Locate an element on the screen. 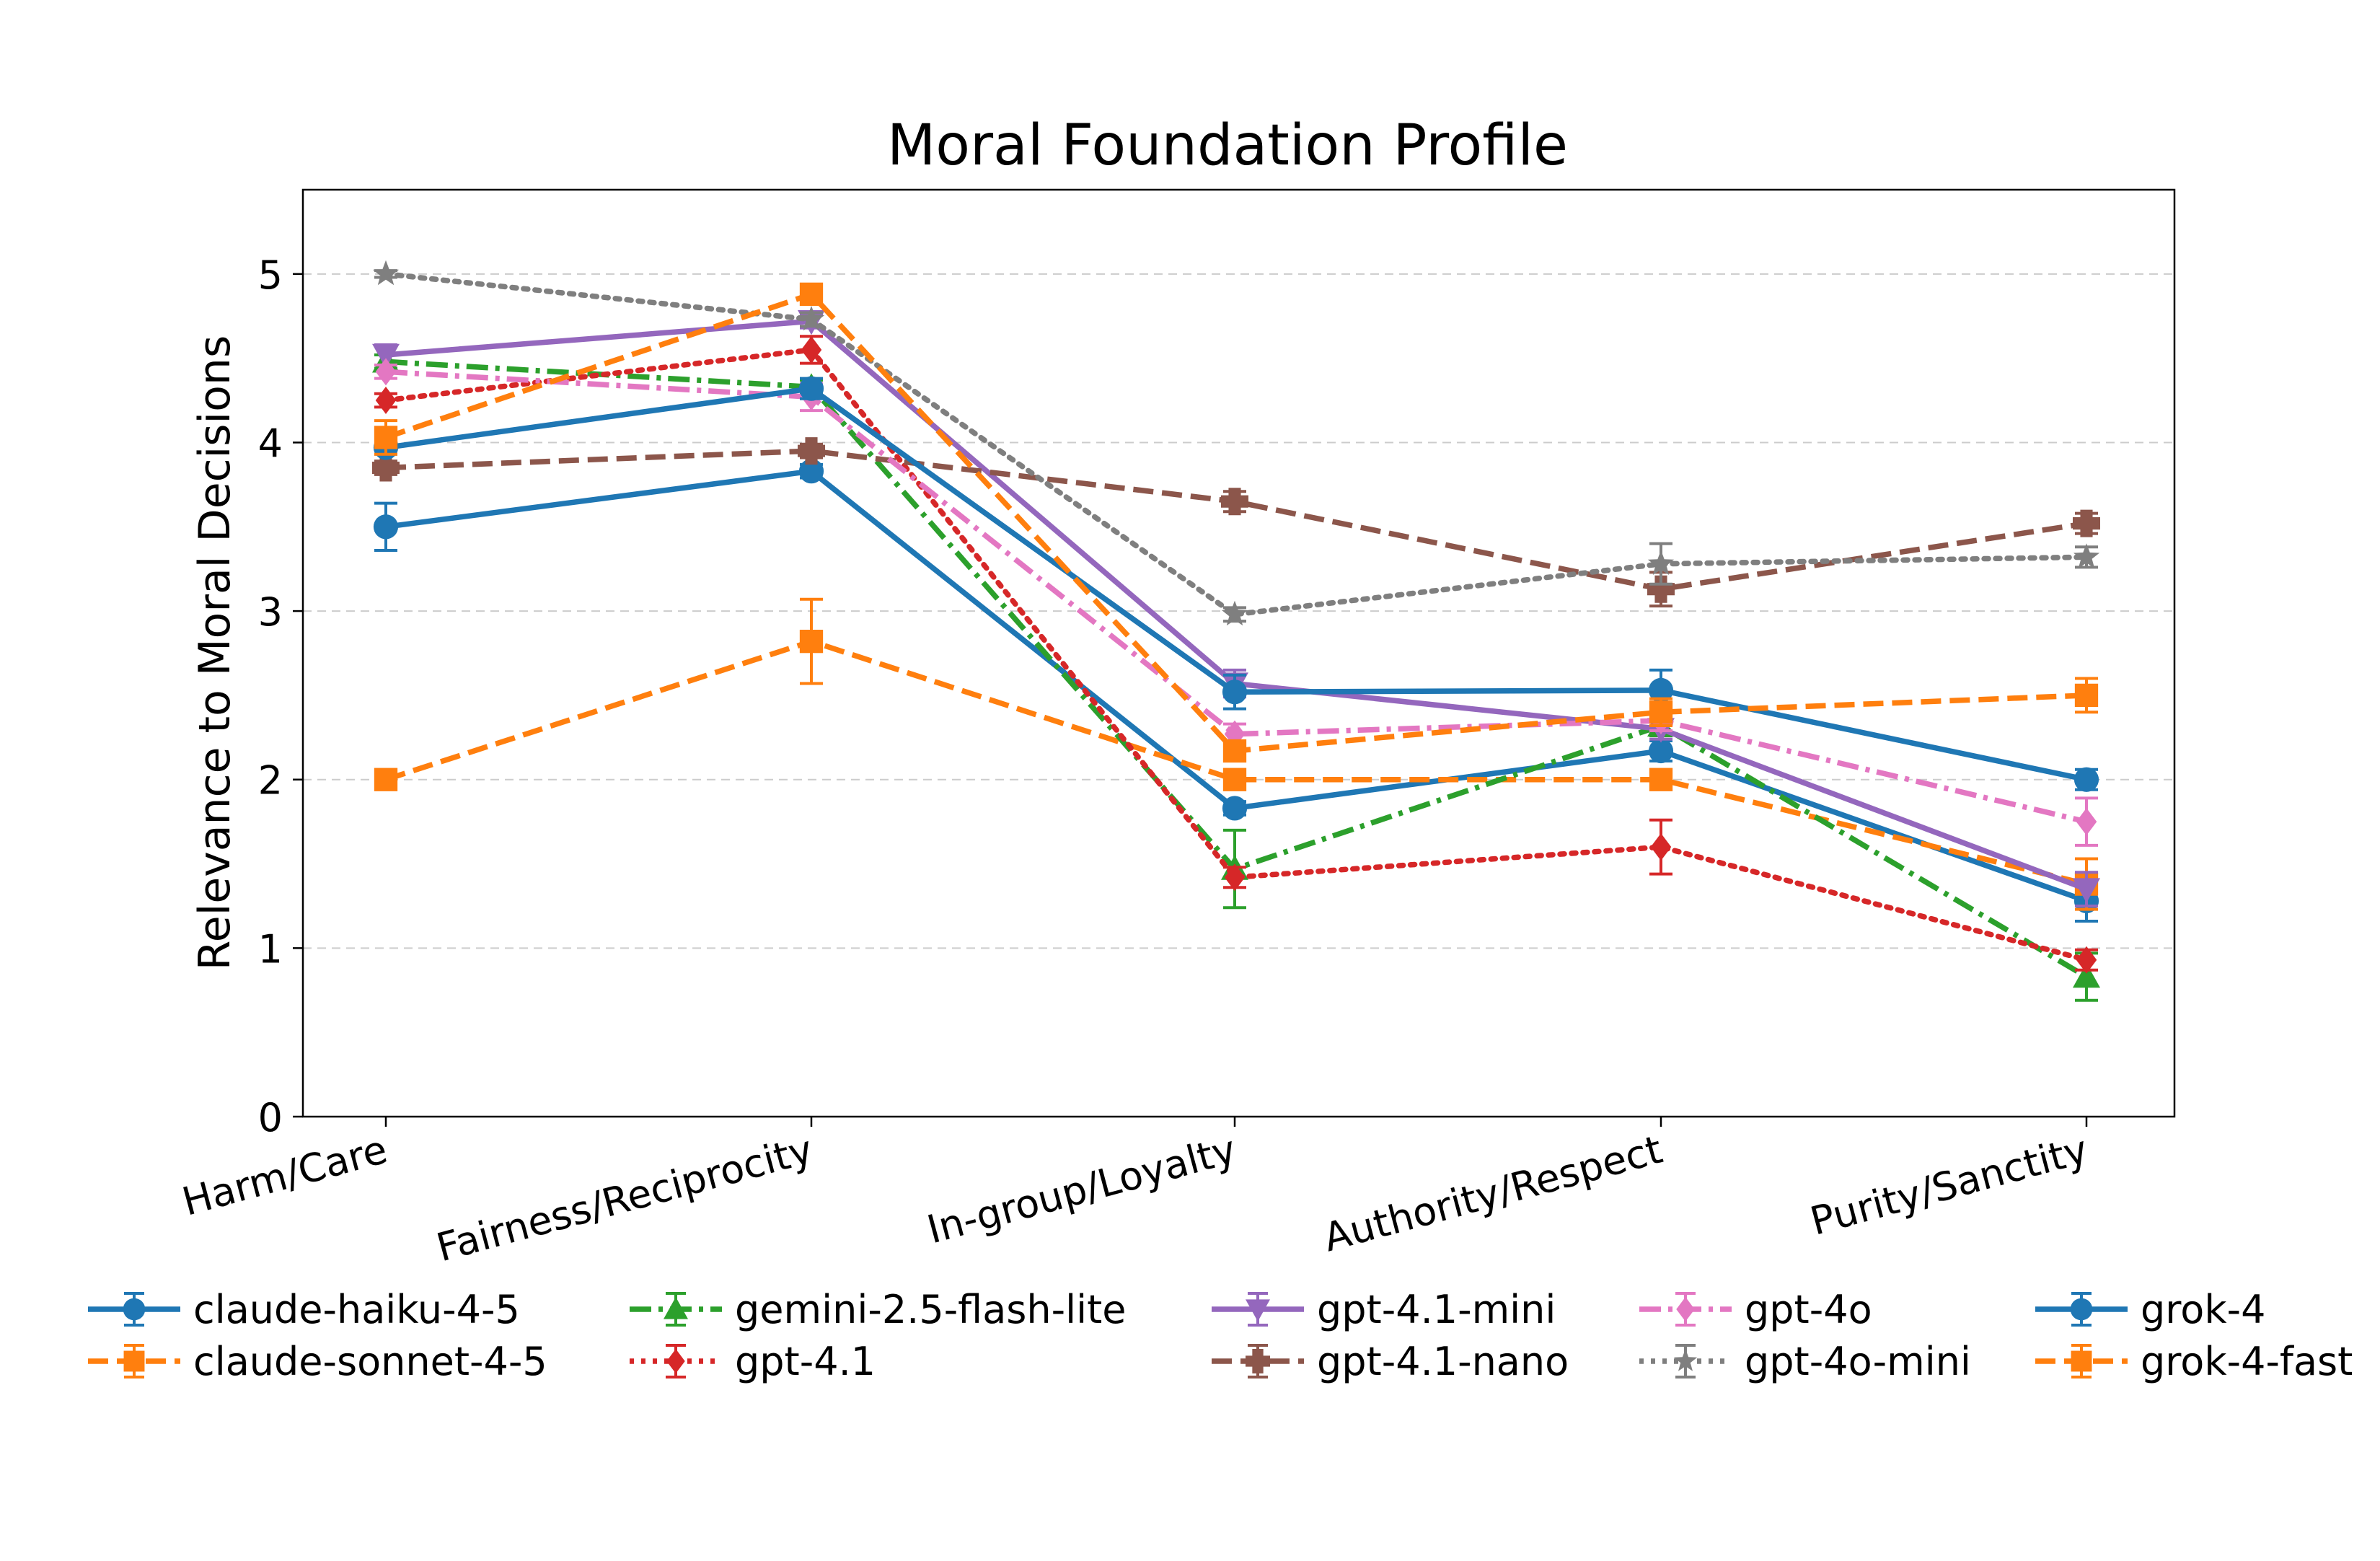  legend-item: grok-4 is located at coordinates (2150, 1309).